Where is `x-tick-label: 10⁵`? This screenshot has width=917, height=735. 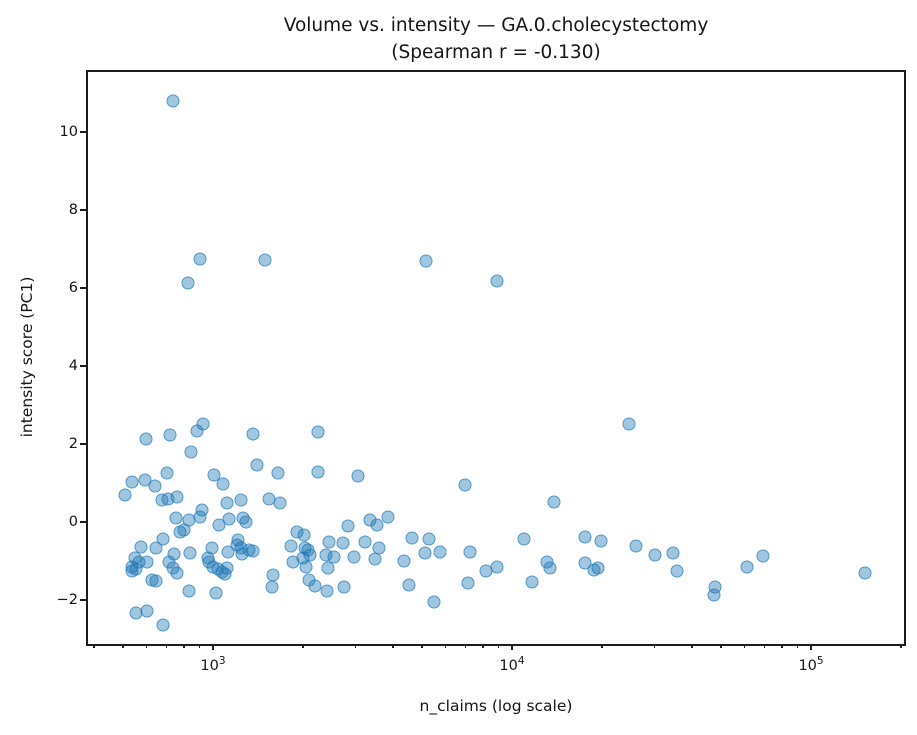
x-tick-label: 10⁵ is located at coordinates (811, 664).